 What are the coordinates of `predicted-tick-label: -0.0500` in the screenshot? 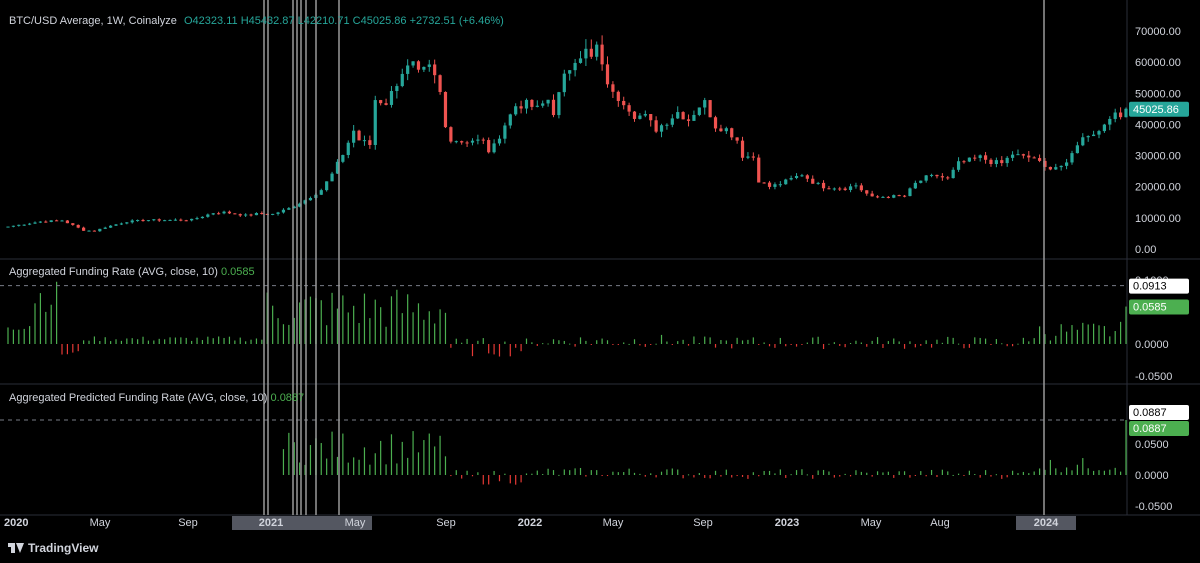 It's located at (1153, 507).